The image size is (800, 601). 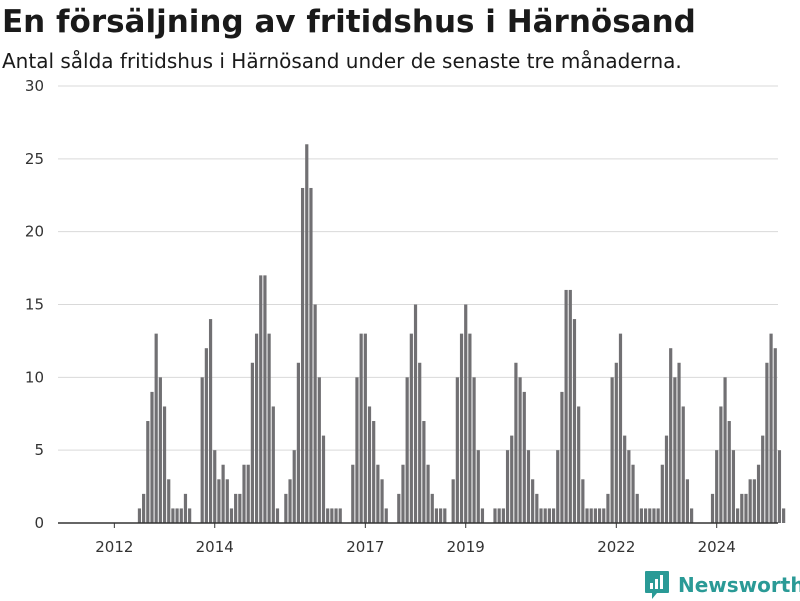 What do you see at coordinates (114, 547) in the screenshot?
I see `x-tick-label: 2012` at bounding box center [114, 547].